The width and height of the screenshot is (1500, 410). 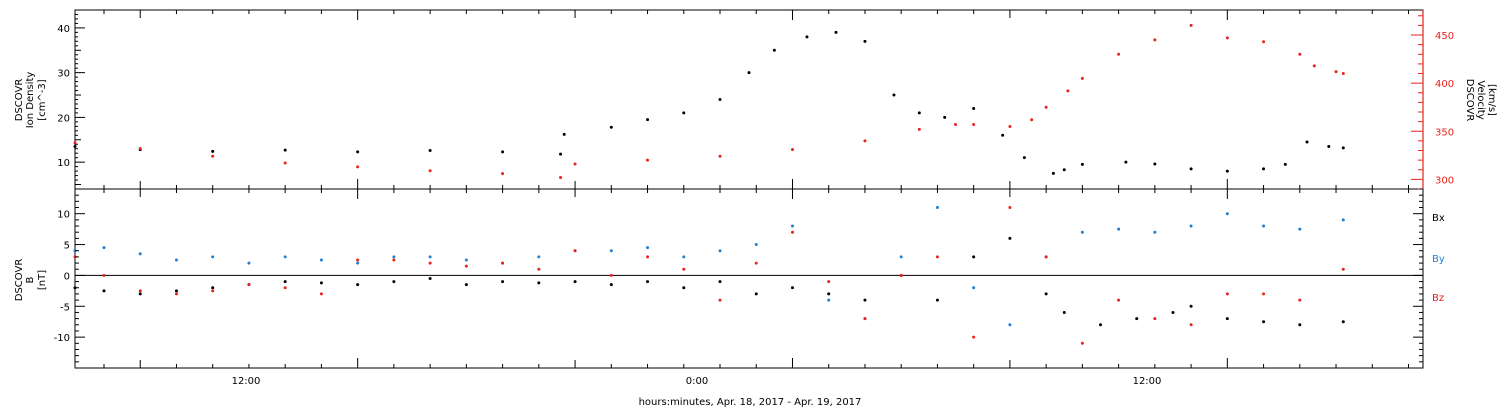 I want to click on legend-bz: Bz, so click(x=1438, y=298).